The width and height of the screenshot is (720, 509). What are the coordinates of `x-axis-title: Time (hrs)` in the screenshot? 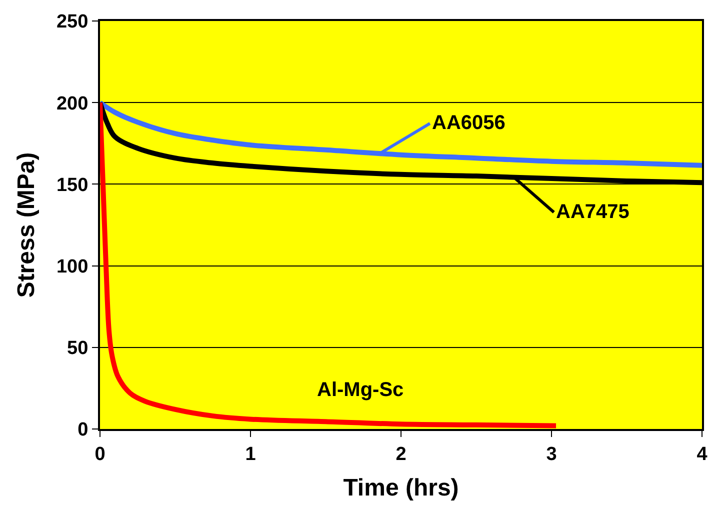 It's located at (401, 488).